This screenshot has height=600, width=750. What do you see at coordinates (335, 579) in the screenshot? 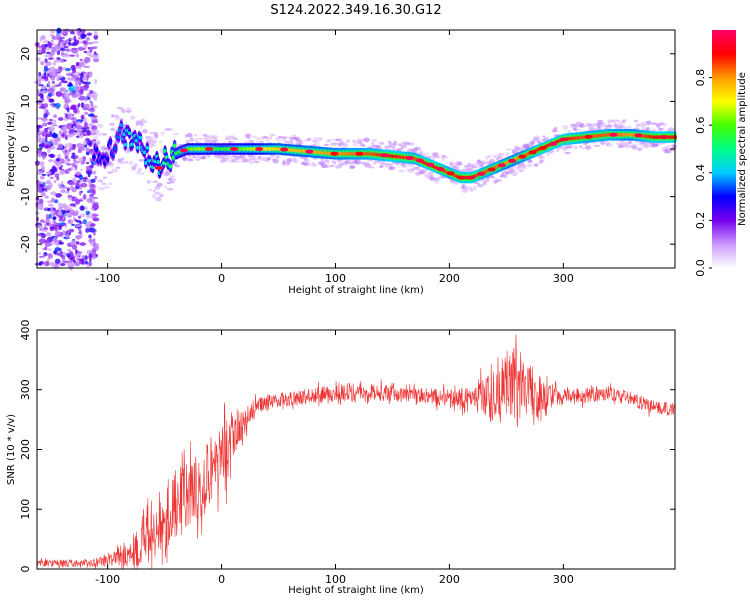
I see `x-tick-label: 100` at bounding box center [335, 579].